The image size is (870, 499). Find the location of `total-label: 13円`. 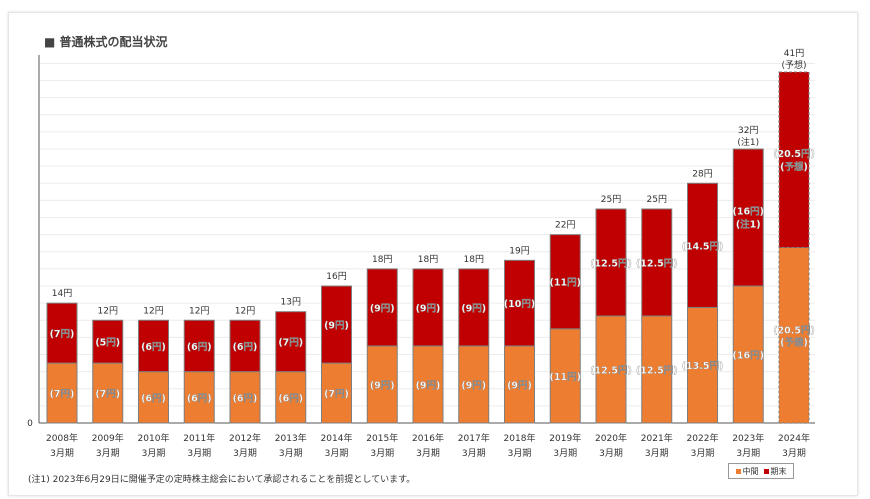

total-label: 13円 is located at coordinates (291, 302).